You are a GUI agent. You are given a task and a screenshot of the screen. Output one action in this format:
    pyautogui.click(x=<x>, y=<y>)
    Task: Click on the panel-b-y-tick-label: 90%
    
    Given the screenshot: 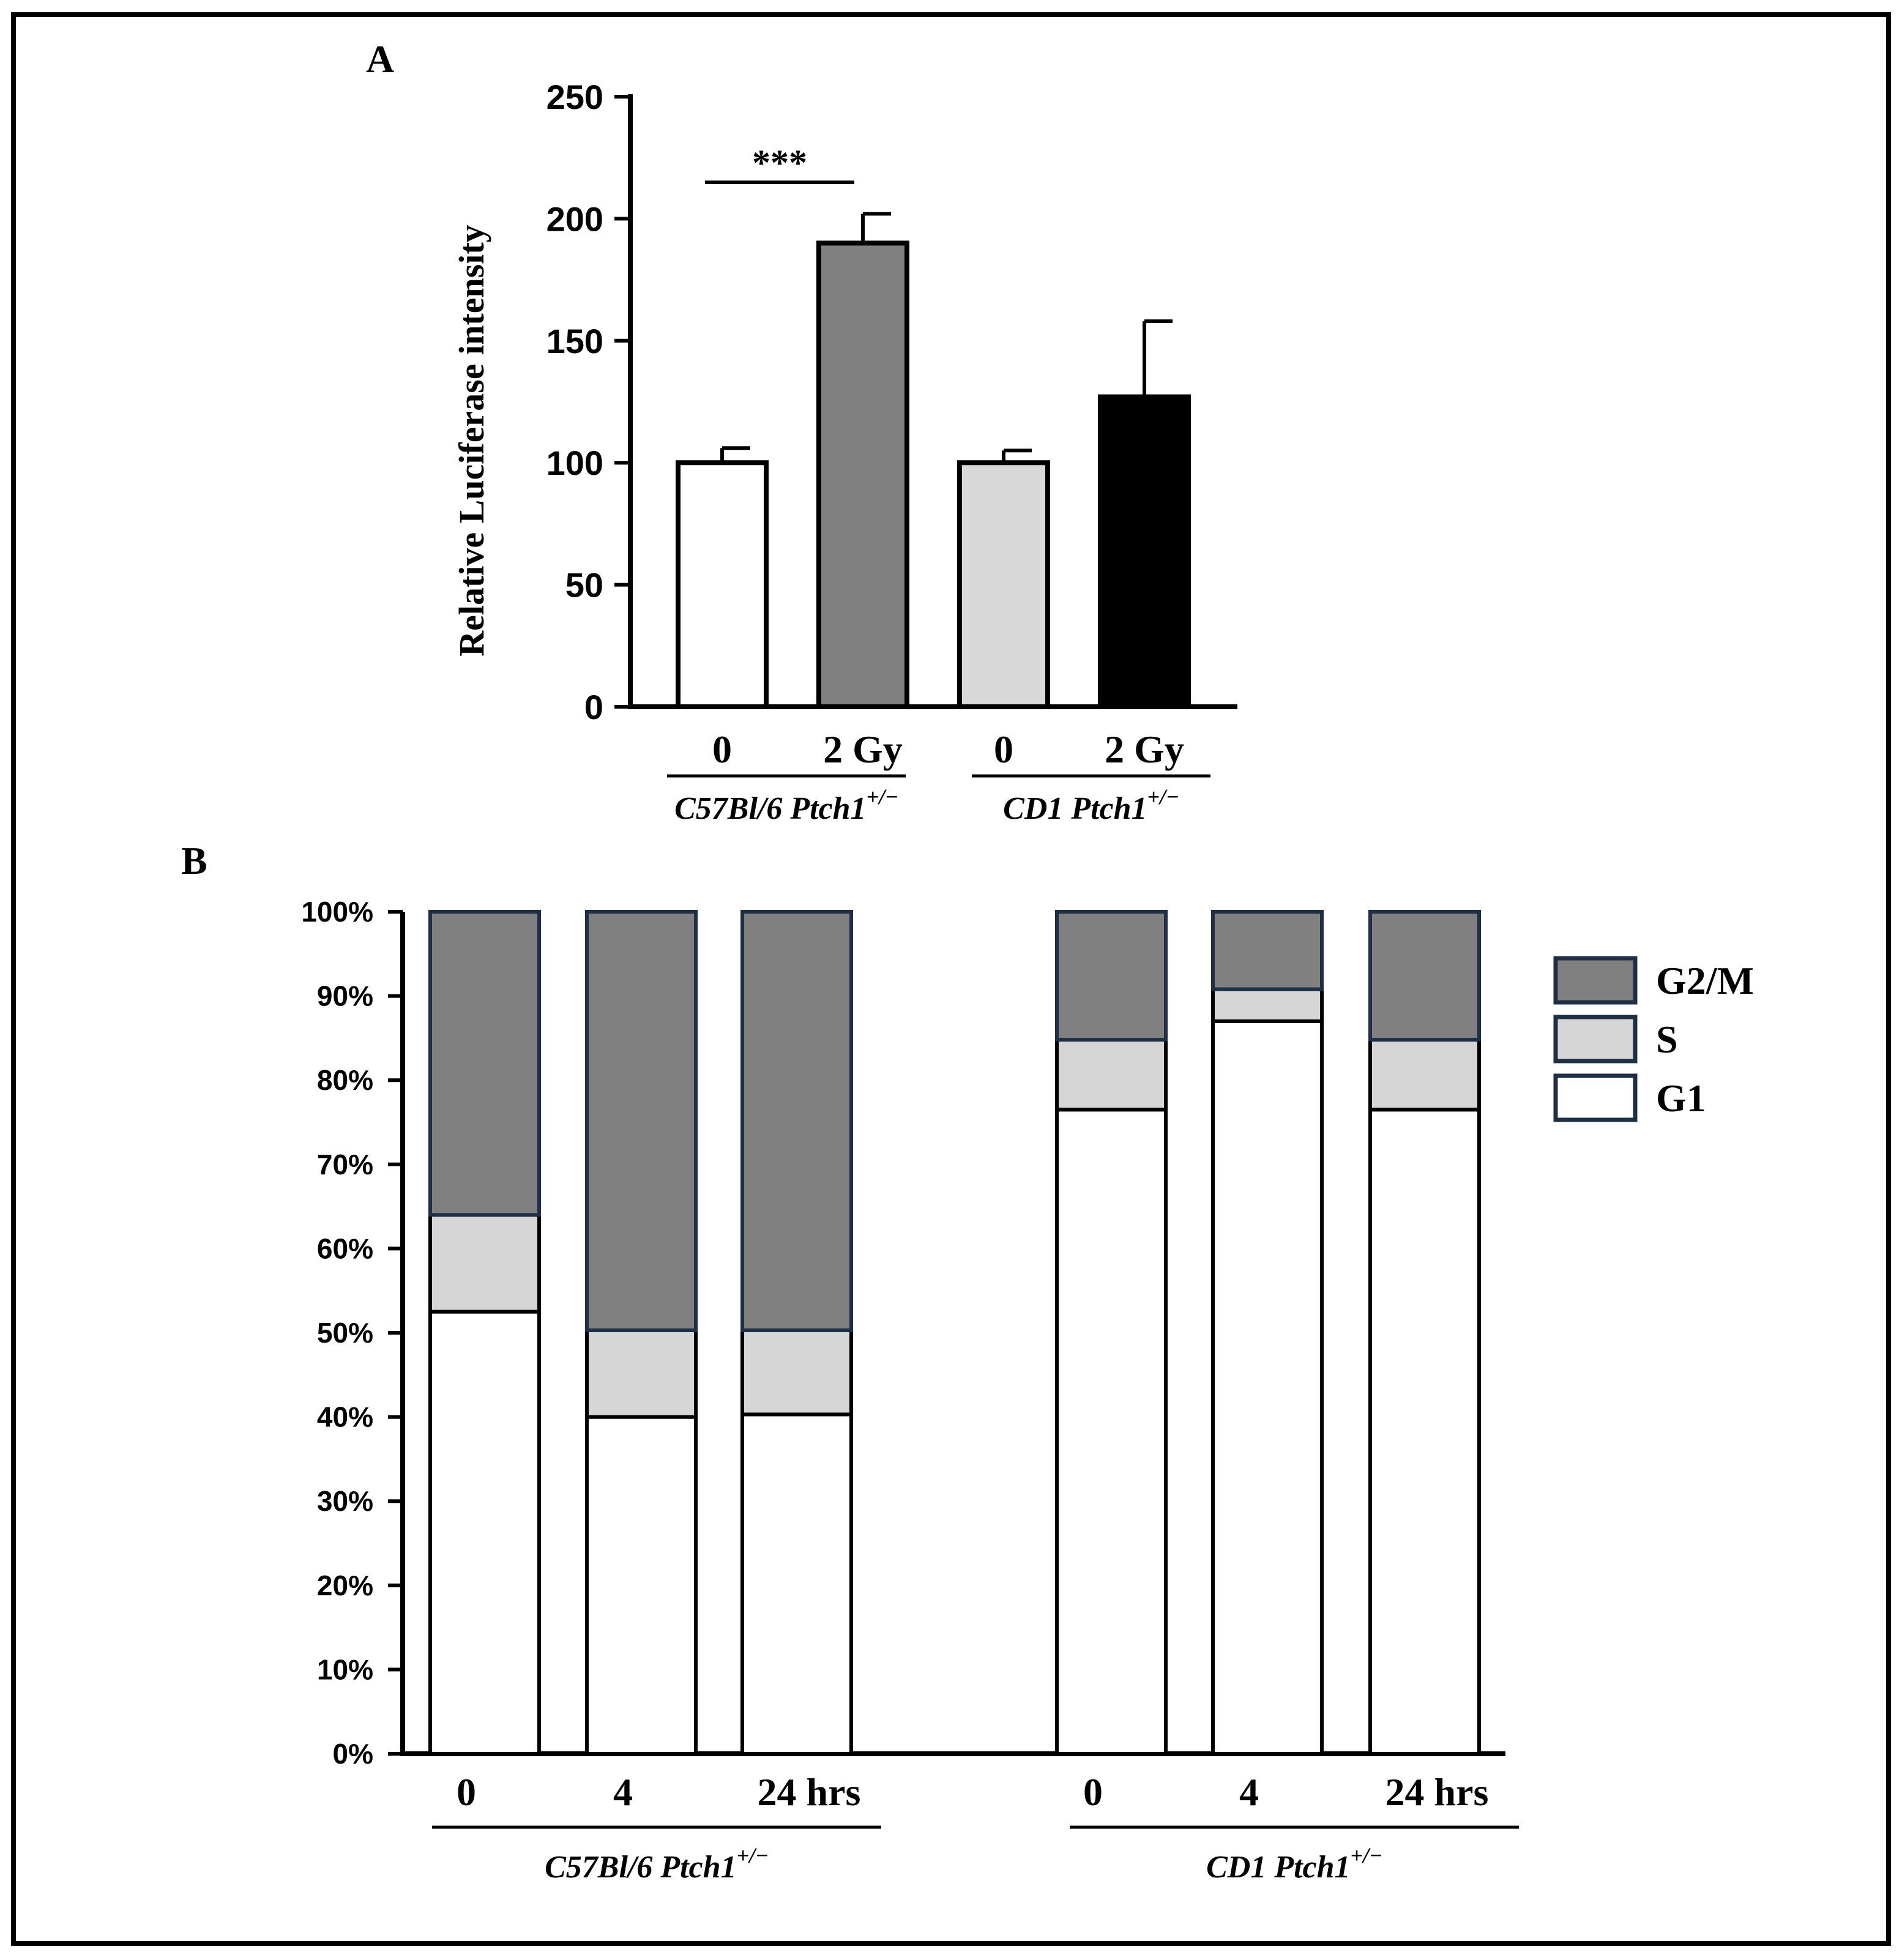 What is the action you would take?
    pyautogui.click(x=345, y=996)
    